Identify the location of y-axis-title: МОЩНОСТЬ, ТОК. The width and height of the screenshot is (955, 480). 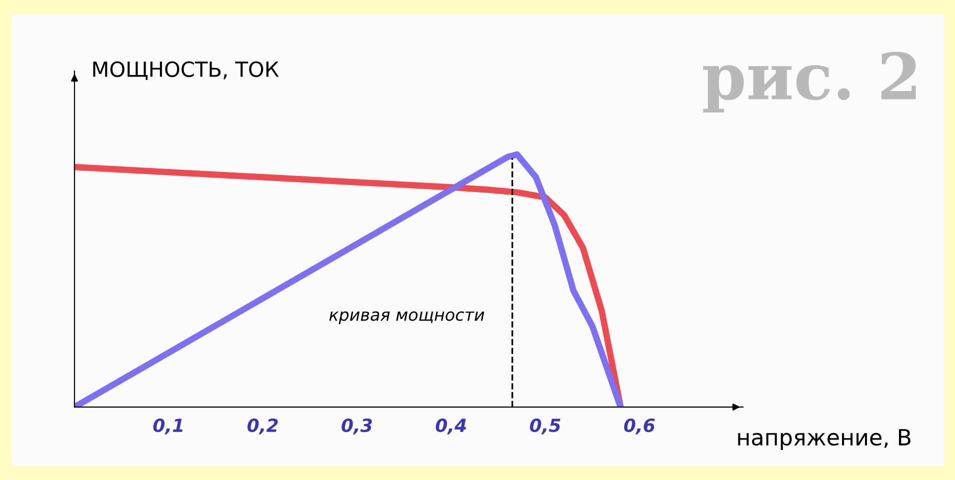
(186, 70).